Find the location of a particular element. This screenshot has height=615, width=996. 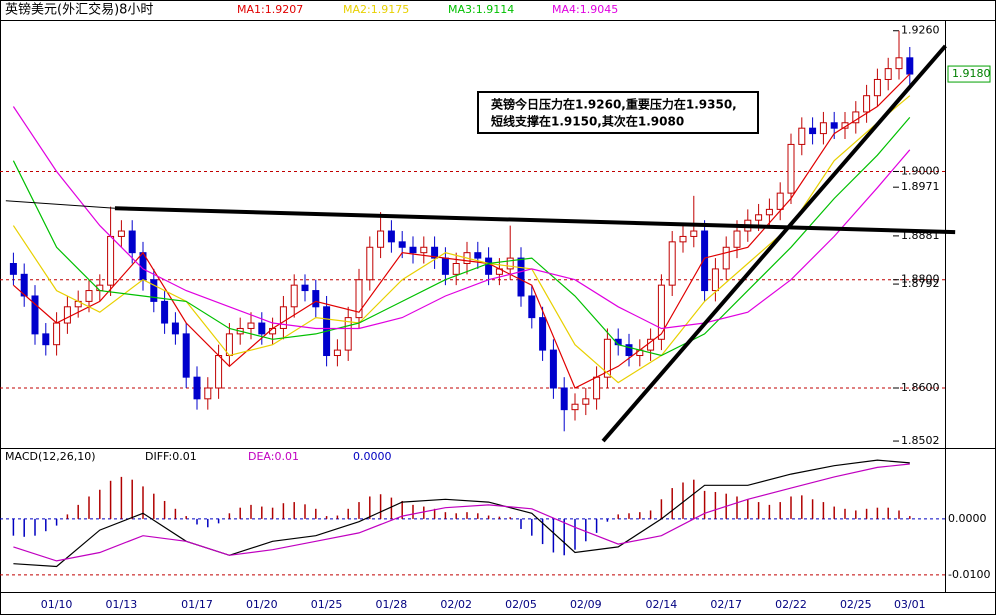

annotation-text: 英镑今日压力在1.9260,重要压力在1.9350, is located at coordinates (614, 104).